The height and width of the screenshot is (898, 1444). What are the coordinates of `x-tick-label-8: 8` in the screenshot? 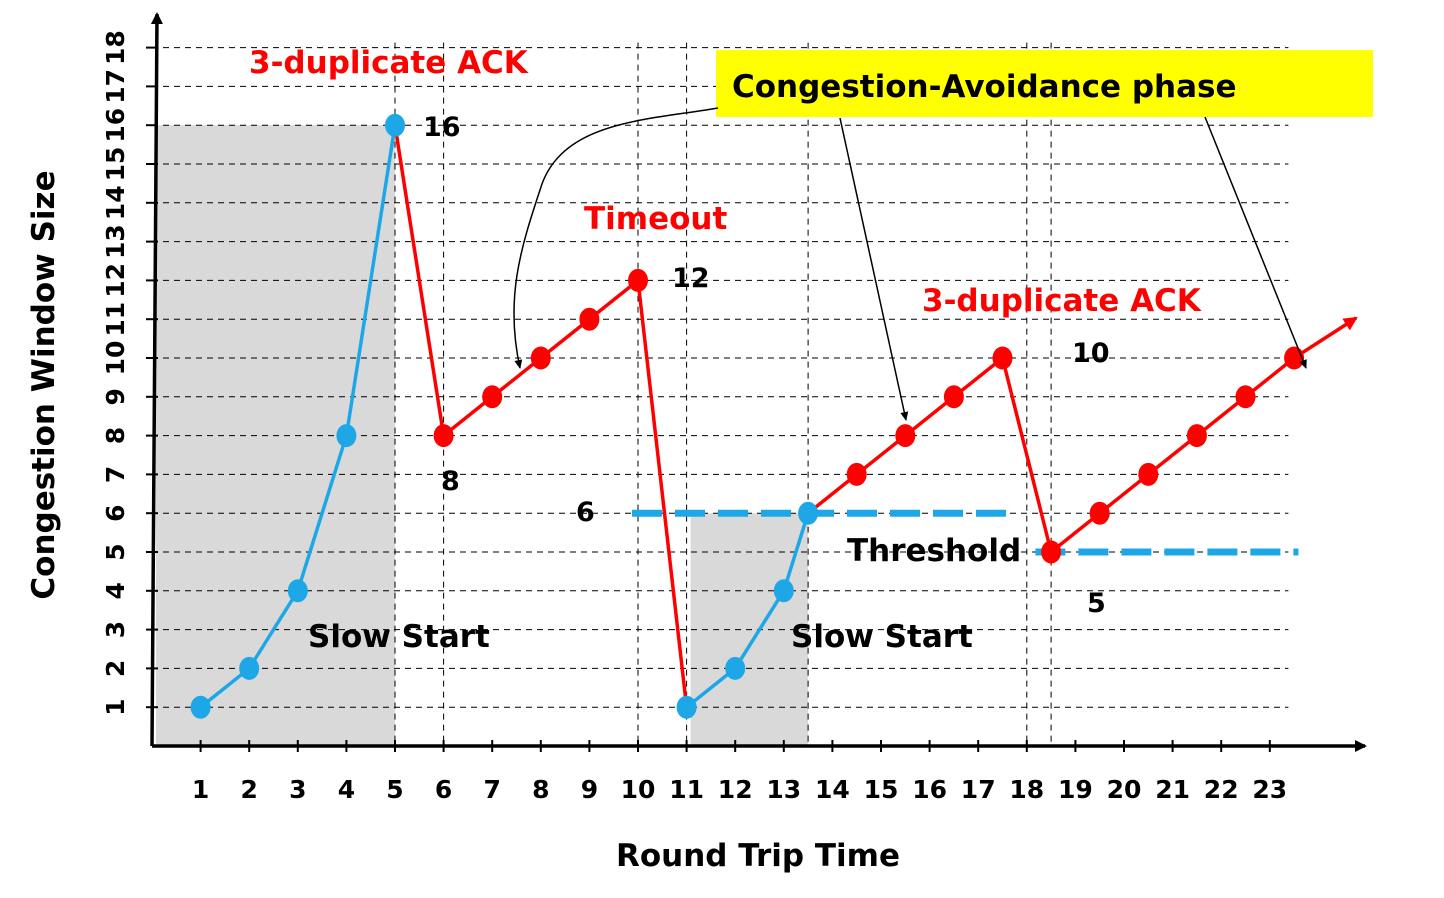 It's located at (540, 789).